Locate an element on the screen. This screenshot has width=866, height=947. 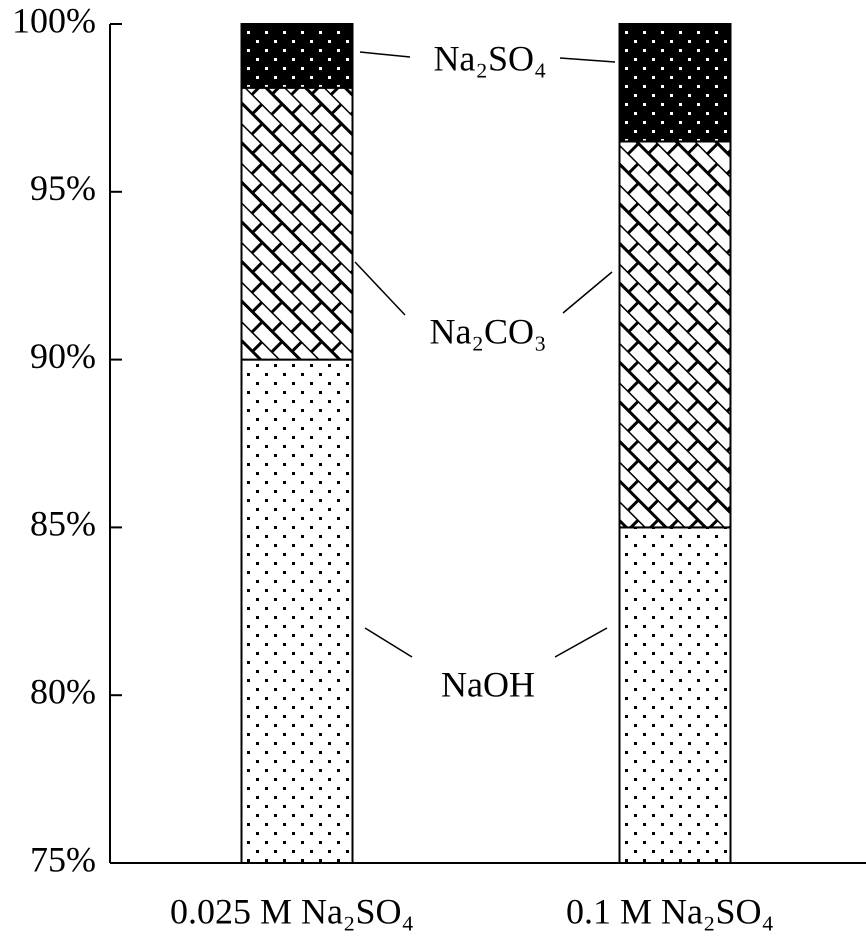
series-label: Na₂CO₃ is located at coordinates (487, 331).